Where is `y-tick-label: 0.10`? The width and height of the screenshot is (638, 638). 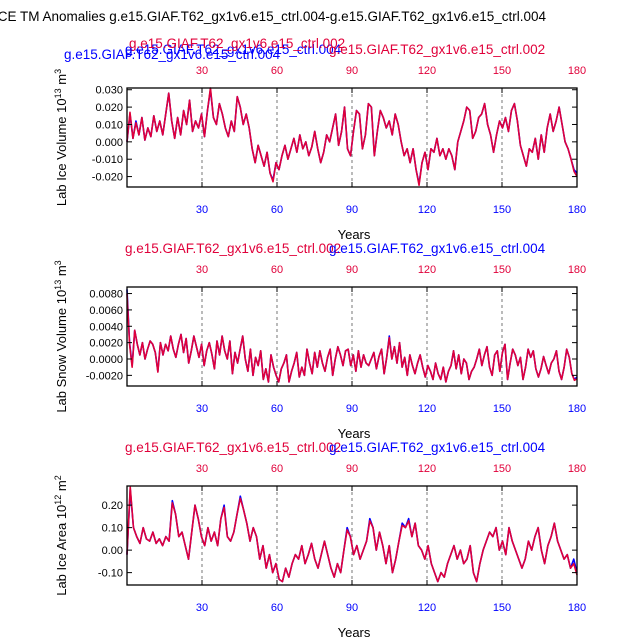
y-tick-label: 0.10 is located at coordinates (112, 529).